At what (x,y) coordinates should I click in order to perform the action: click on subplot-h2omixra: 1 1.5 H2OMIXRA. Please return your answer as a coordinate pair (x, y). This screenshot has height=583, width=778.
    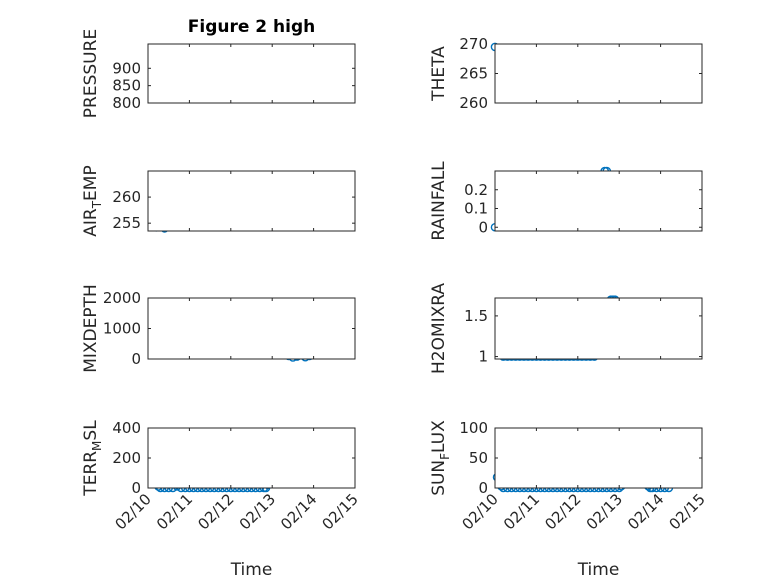
    Looking at the image, I should click on (566, 328).